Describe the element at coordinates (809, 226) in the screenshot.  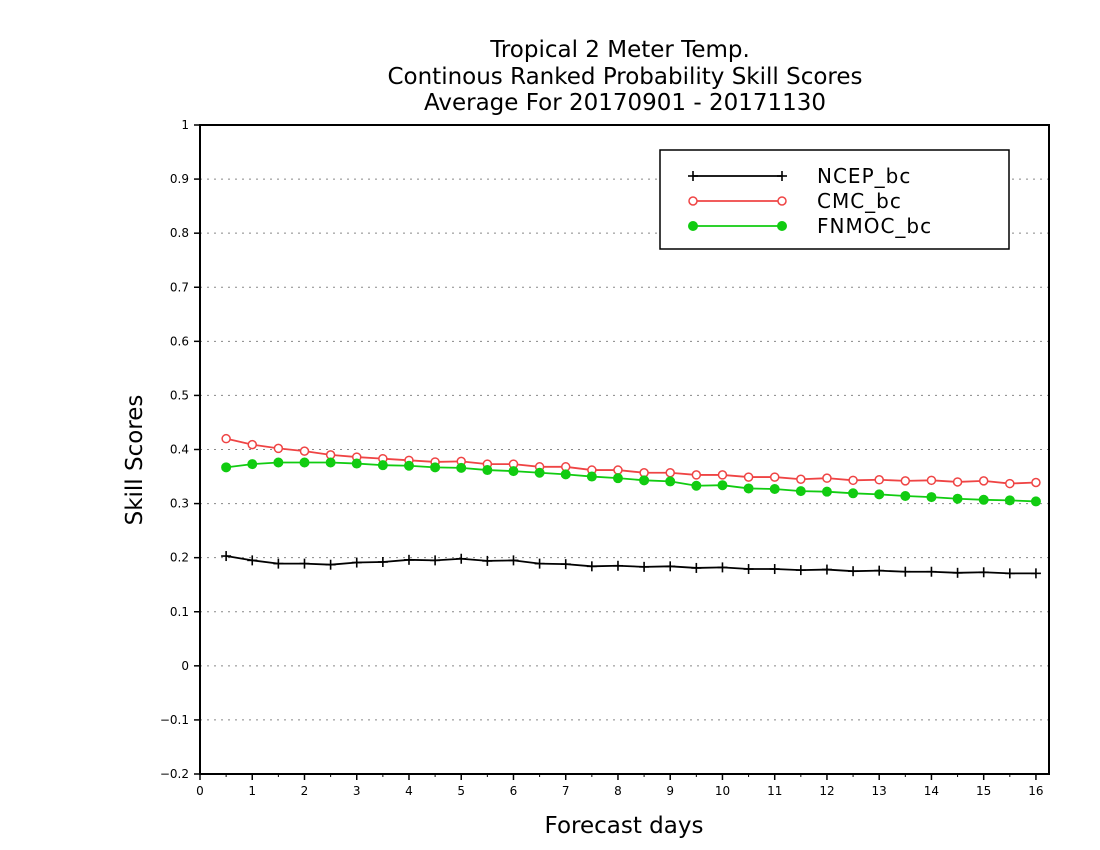
I see `legend-item-FNMOC_bc: FNMOC_bc` at that location.